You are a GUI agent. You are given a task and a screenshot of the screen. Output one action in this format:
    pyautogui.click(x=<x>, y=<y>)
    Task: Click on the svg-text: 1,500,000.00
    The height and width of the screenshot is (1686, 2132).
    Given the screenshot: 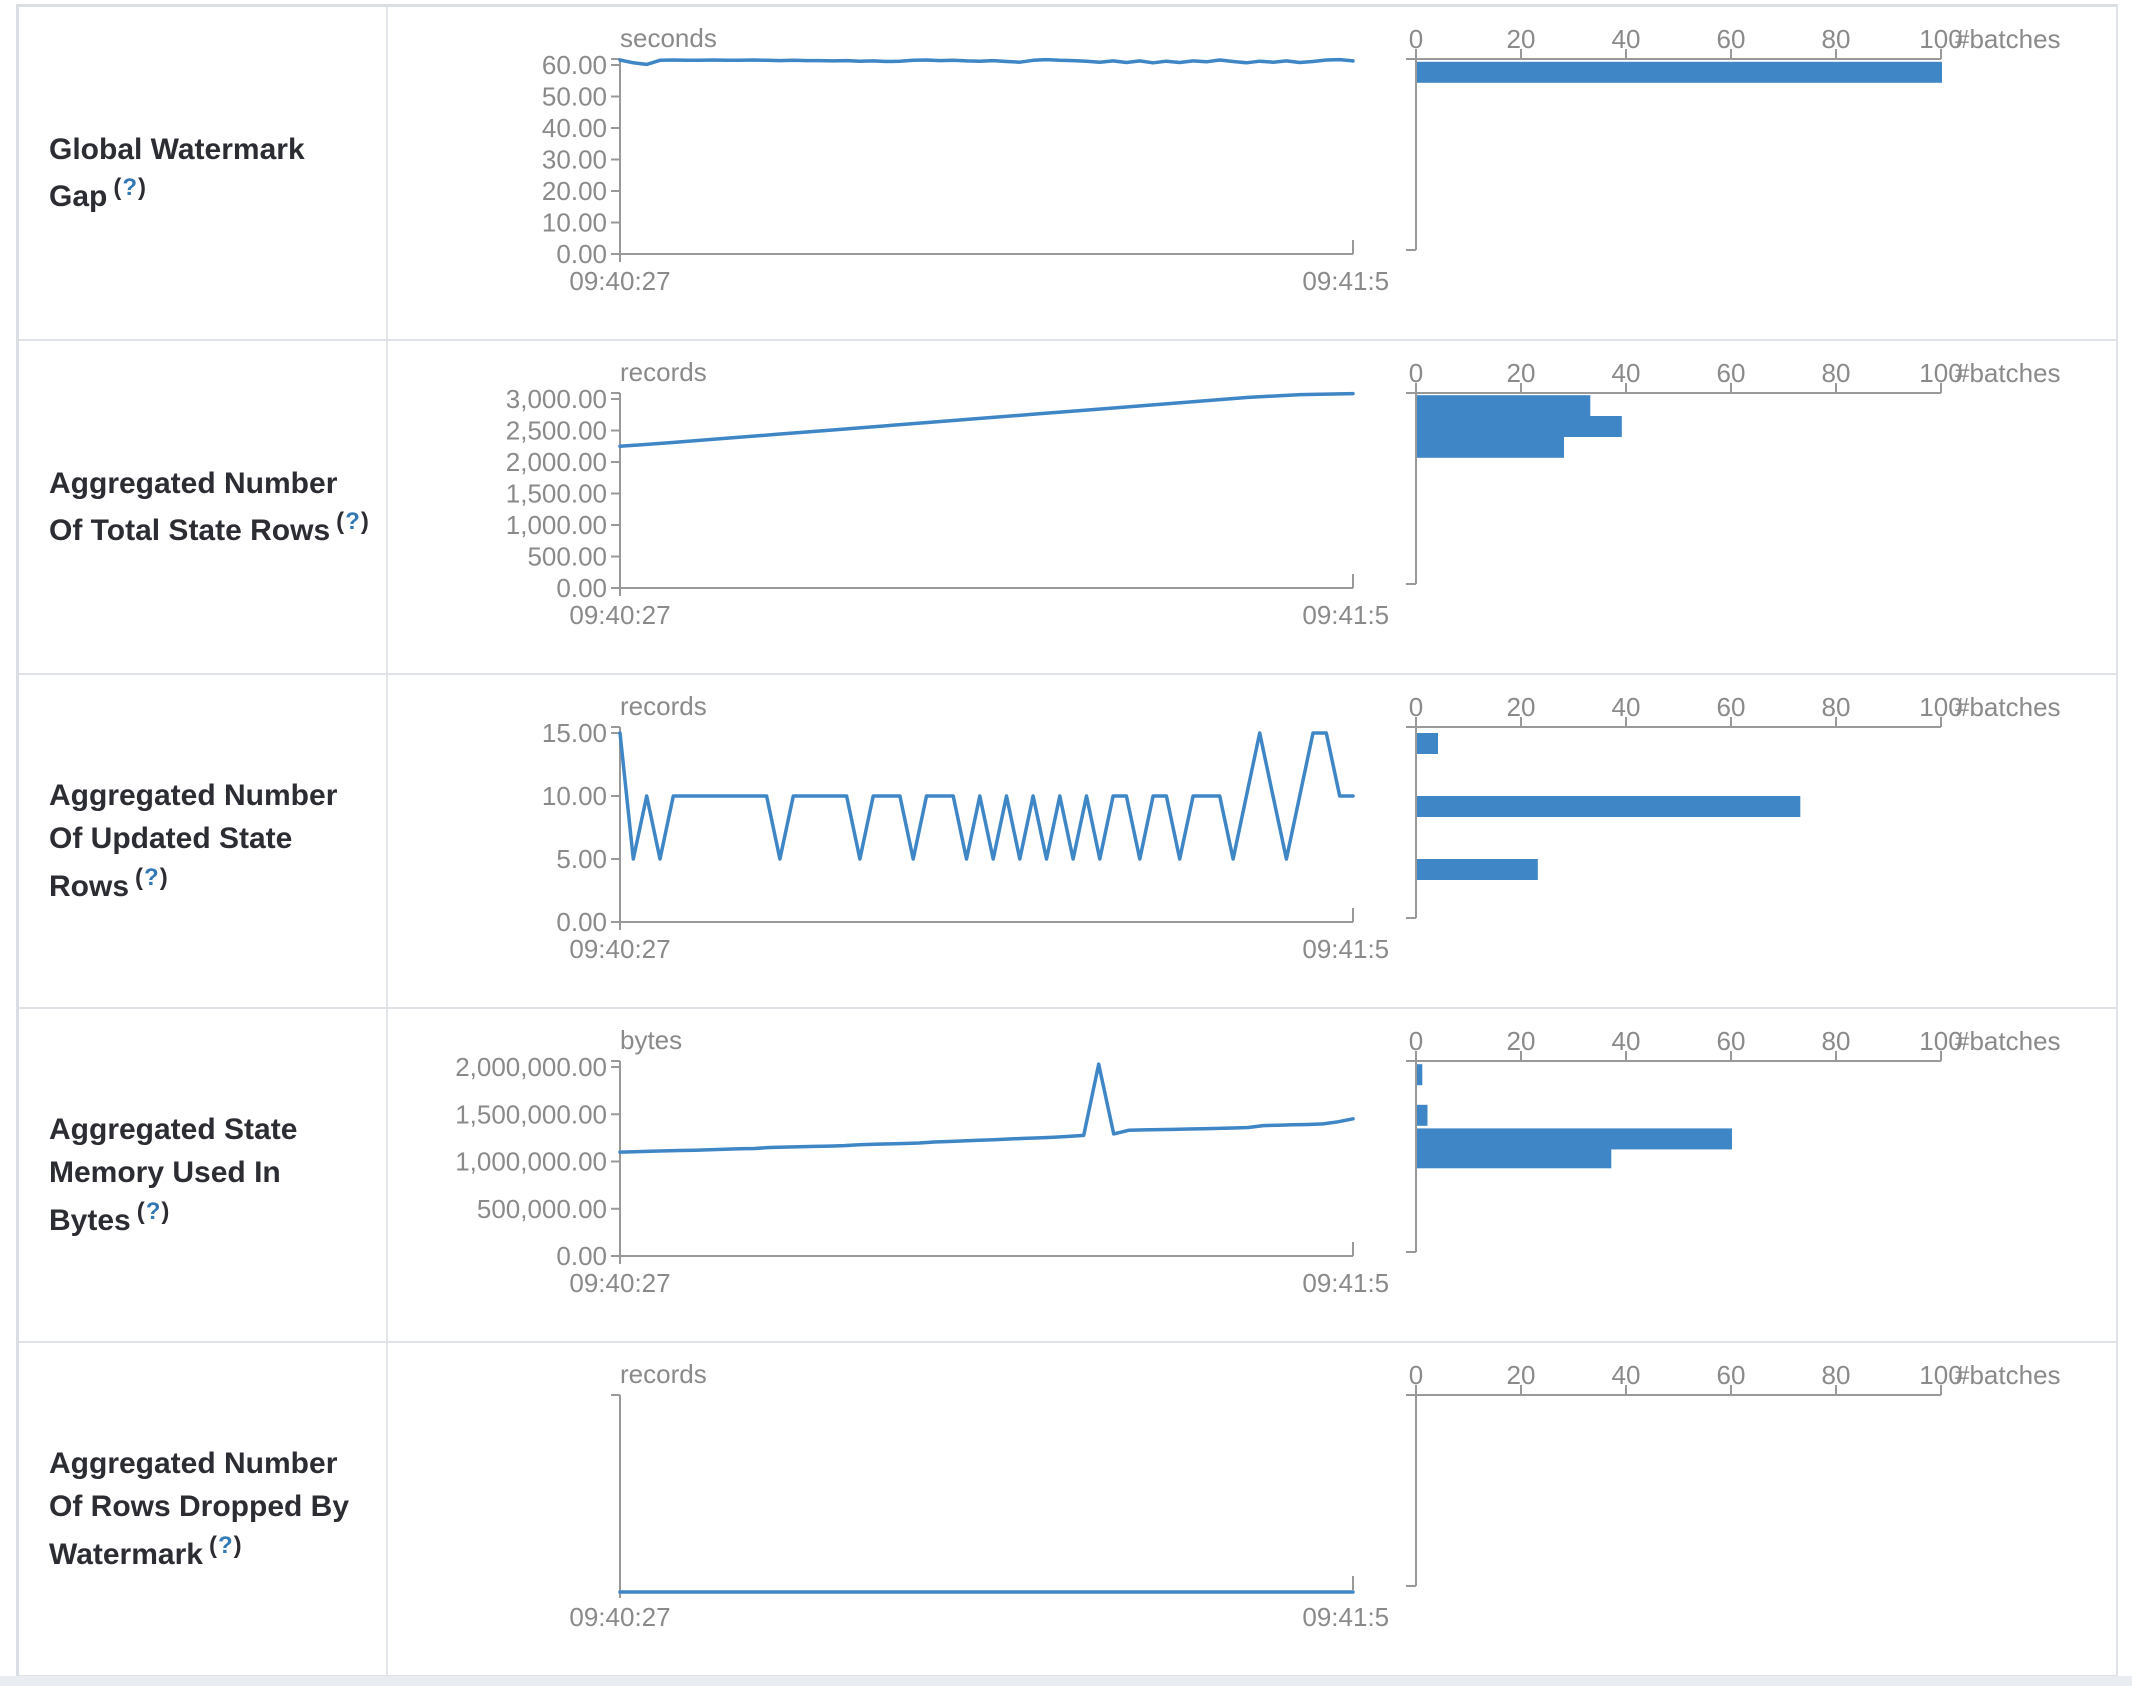 What is the action you would take?
    pyautogui.click(x=531, y=1114)
    